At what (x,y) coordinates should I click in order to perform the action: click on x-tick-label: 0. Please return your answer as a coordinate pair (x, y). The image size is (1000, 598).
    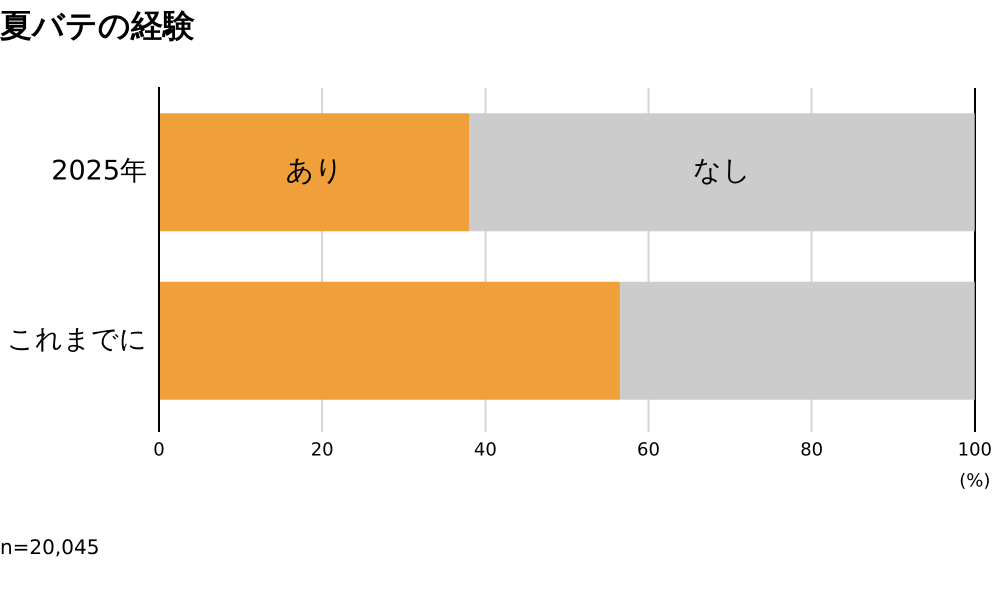
    Looking at the image, I should click on (159, 449).